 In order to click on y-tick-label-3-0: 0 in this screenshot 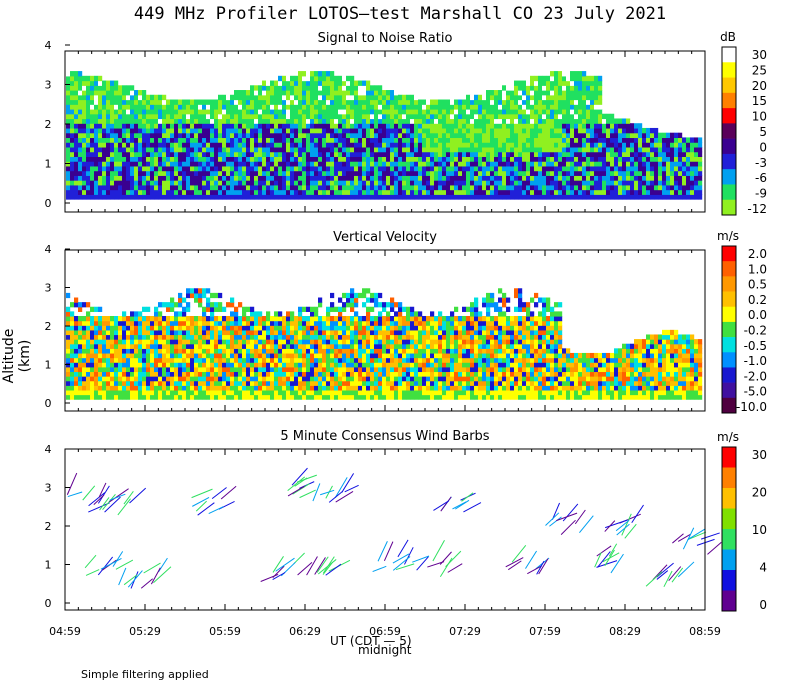, I will do `click(48, 603)`.